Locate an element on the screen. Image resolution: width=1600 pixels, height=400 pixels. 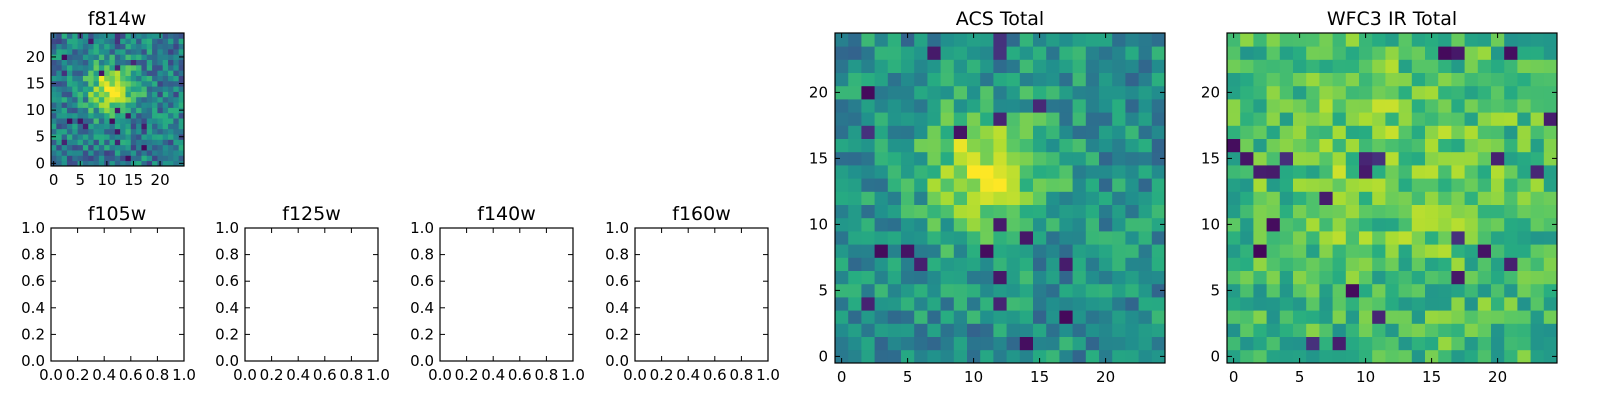
panel-title-f140w: f140w is located at coordinates (506, 214).